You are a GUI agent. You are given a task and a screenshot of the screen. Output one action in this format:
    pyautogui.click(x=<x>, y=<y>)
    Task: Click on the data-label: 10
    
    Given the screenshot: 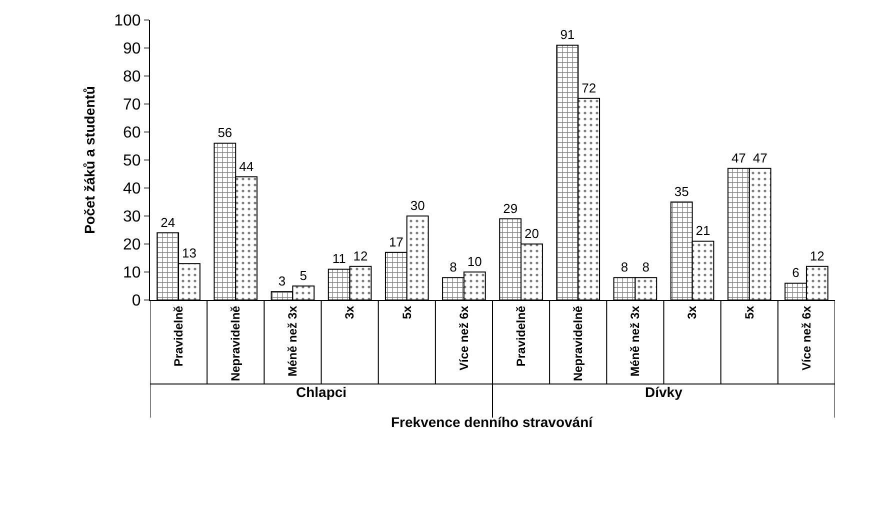 What is the action you would take?
    pyautogui.click(x=474, y=261)
    